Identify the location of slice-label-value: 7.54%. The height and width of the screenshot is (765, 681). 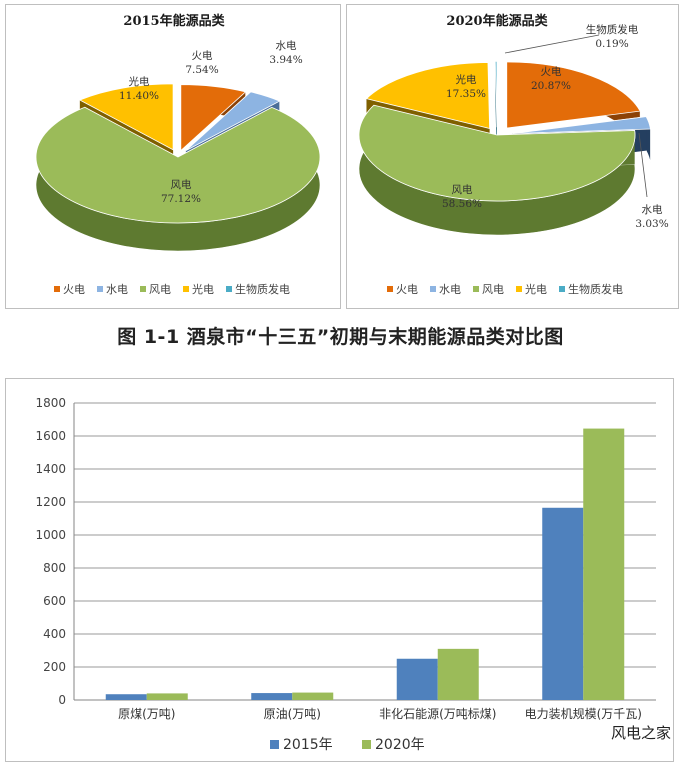
(201, 70).